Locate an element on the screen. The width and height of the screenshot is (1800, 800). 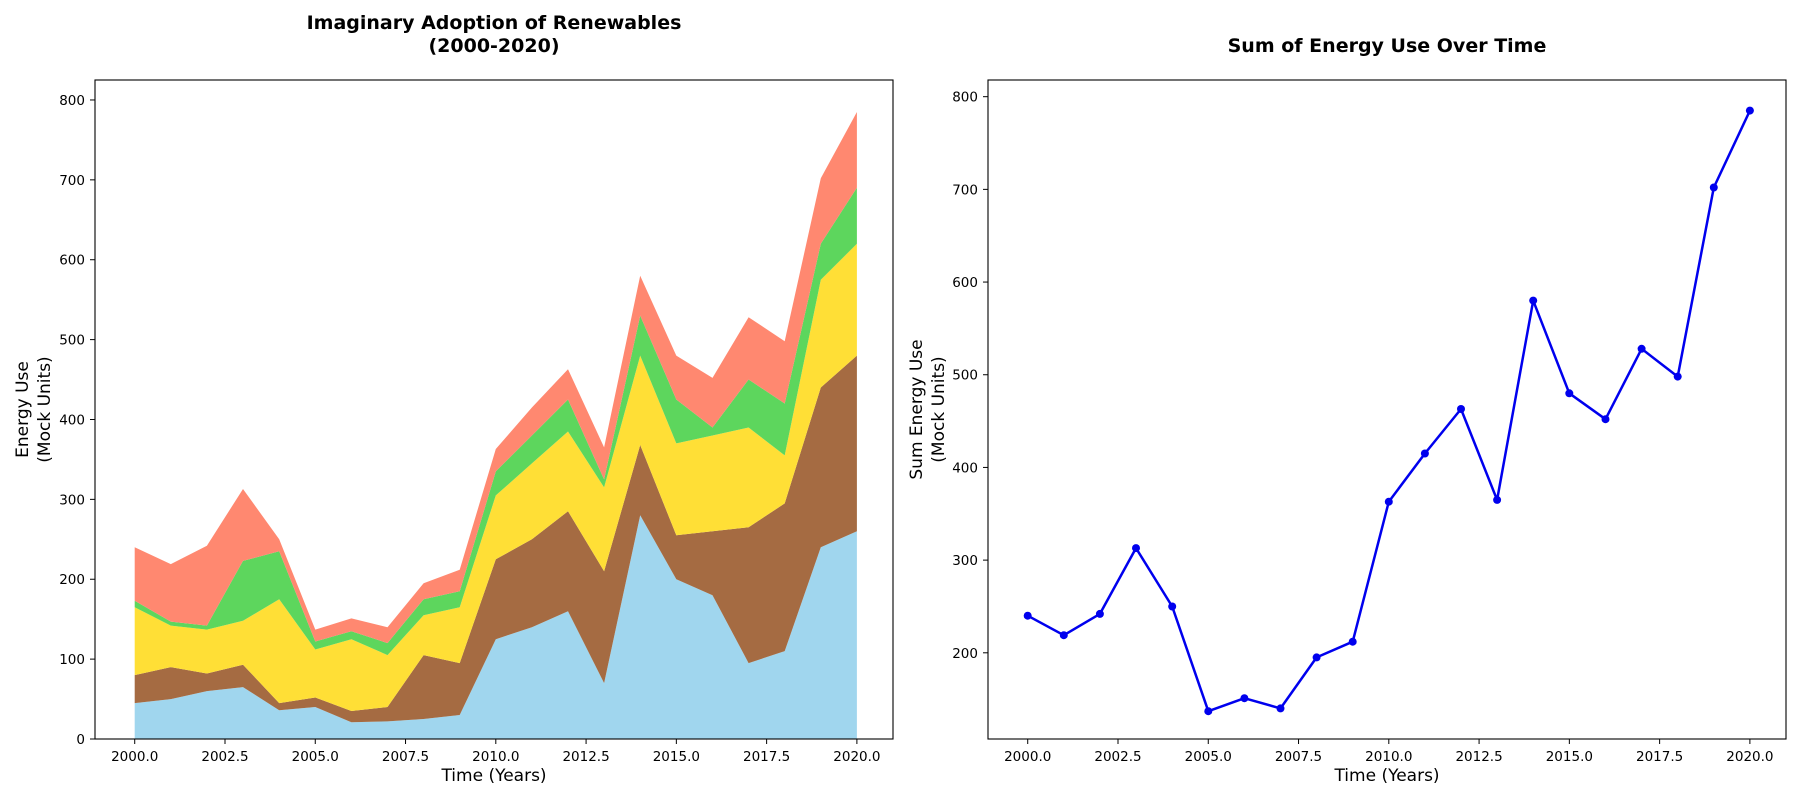
y-axis-label-line: Energy Use is located at coordinates (23, 409).